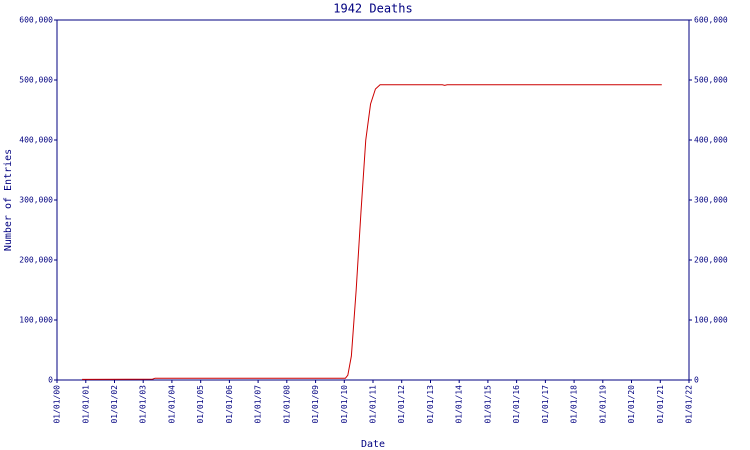 The width and height of the screenshot is (750, 450). I want to click on x-tick-label: 01/01/04, so click(171, 404).